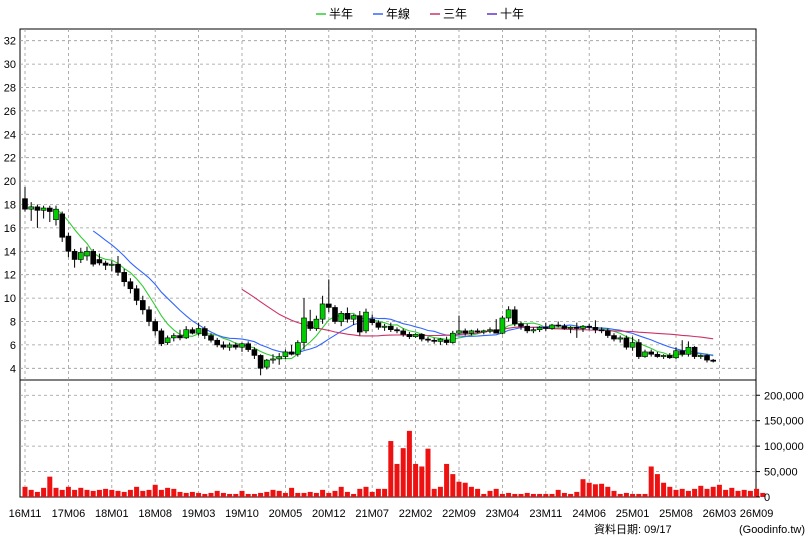 Image resolution: width=808 pixels, height=540 pixels. Describe the element at coordinates (10, 159) in the screenshot. I see `price-tick-label: 22` at that location.